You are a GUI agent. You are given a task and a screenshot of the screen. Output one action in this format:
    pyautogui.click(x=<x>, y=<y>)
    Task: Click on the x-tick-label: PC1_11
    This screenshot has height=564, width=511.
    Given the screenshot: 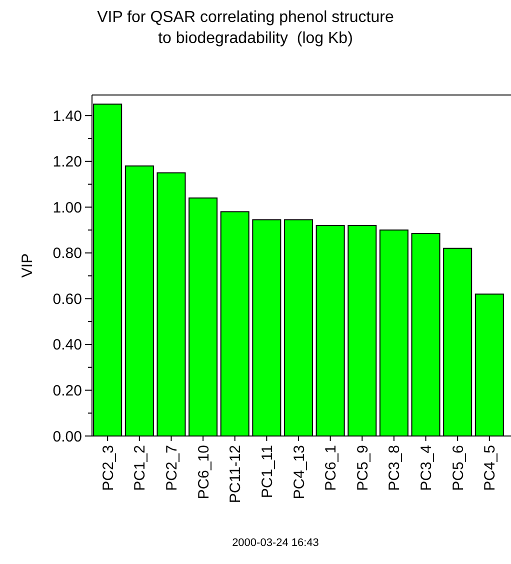 What is the action you would take?
    pyautogui.click(x=267, y=471)
    